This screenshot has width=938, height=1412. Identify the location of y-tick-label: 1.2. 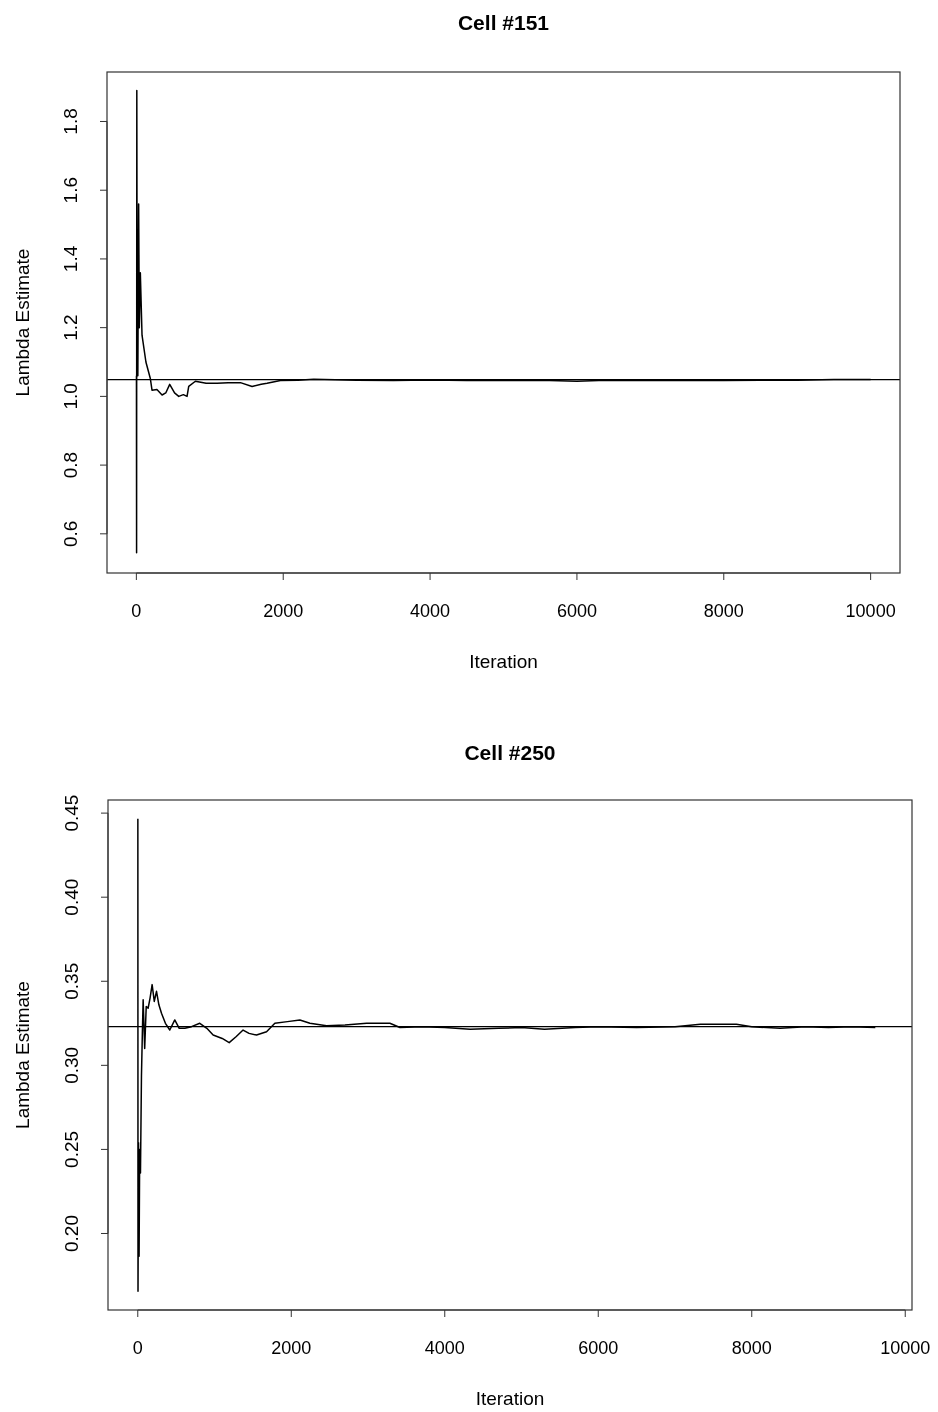
(70, 327).